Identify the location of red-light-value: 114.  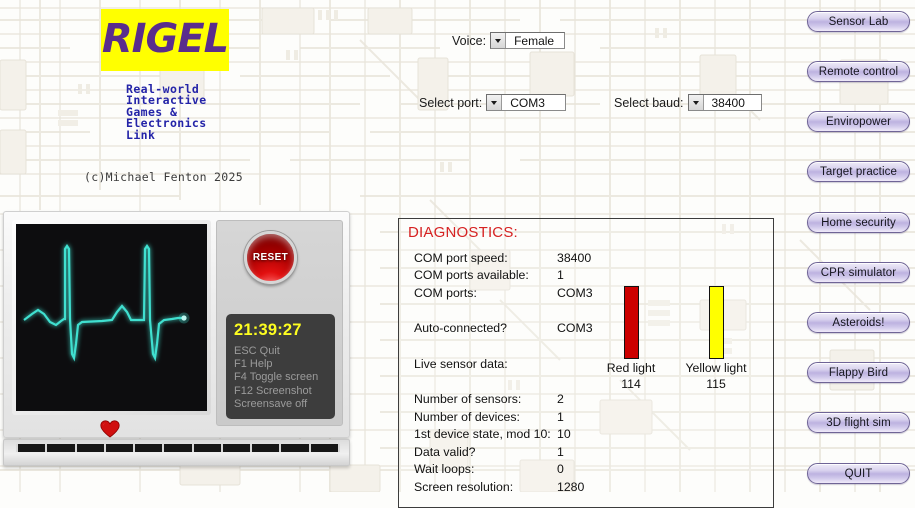
(631, 384).